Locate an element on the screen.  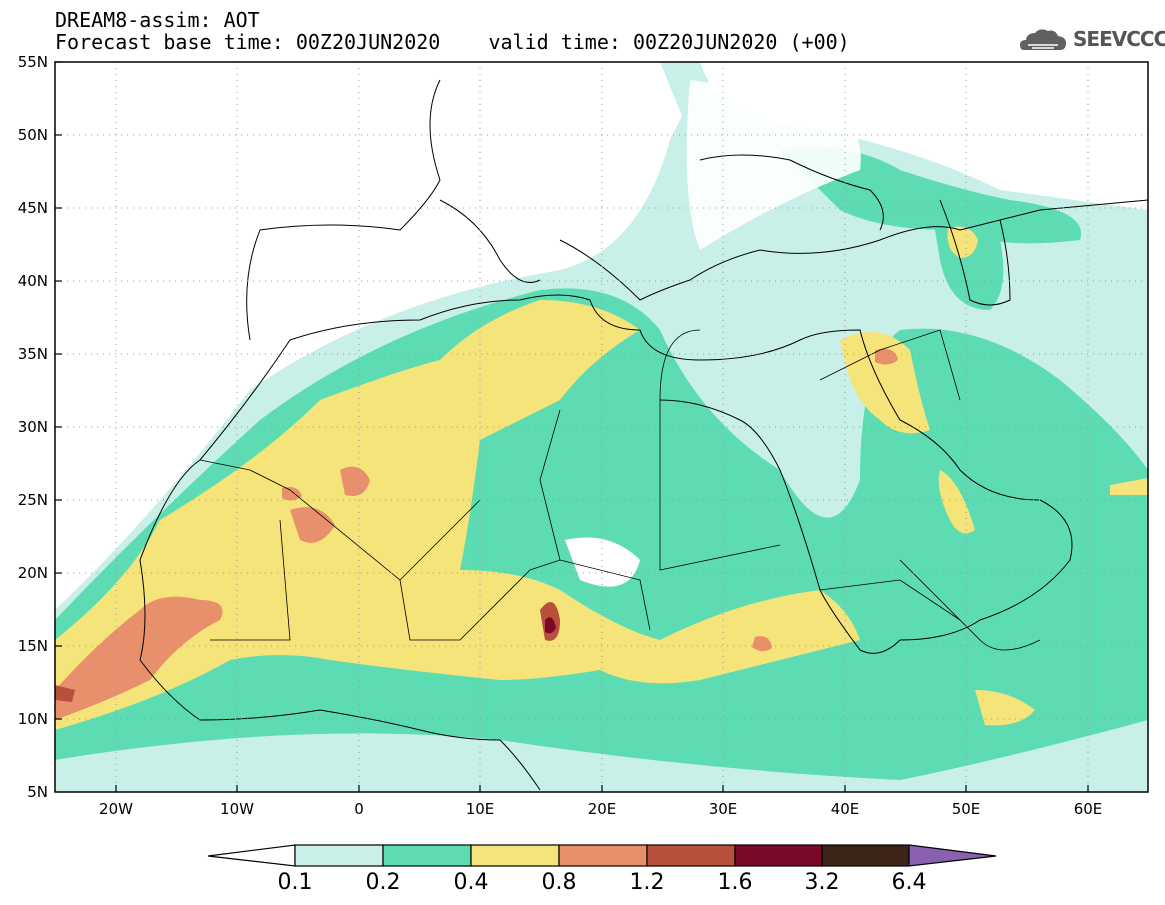
colorbar is located at coordinates (602, 855).